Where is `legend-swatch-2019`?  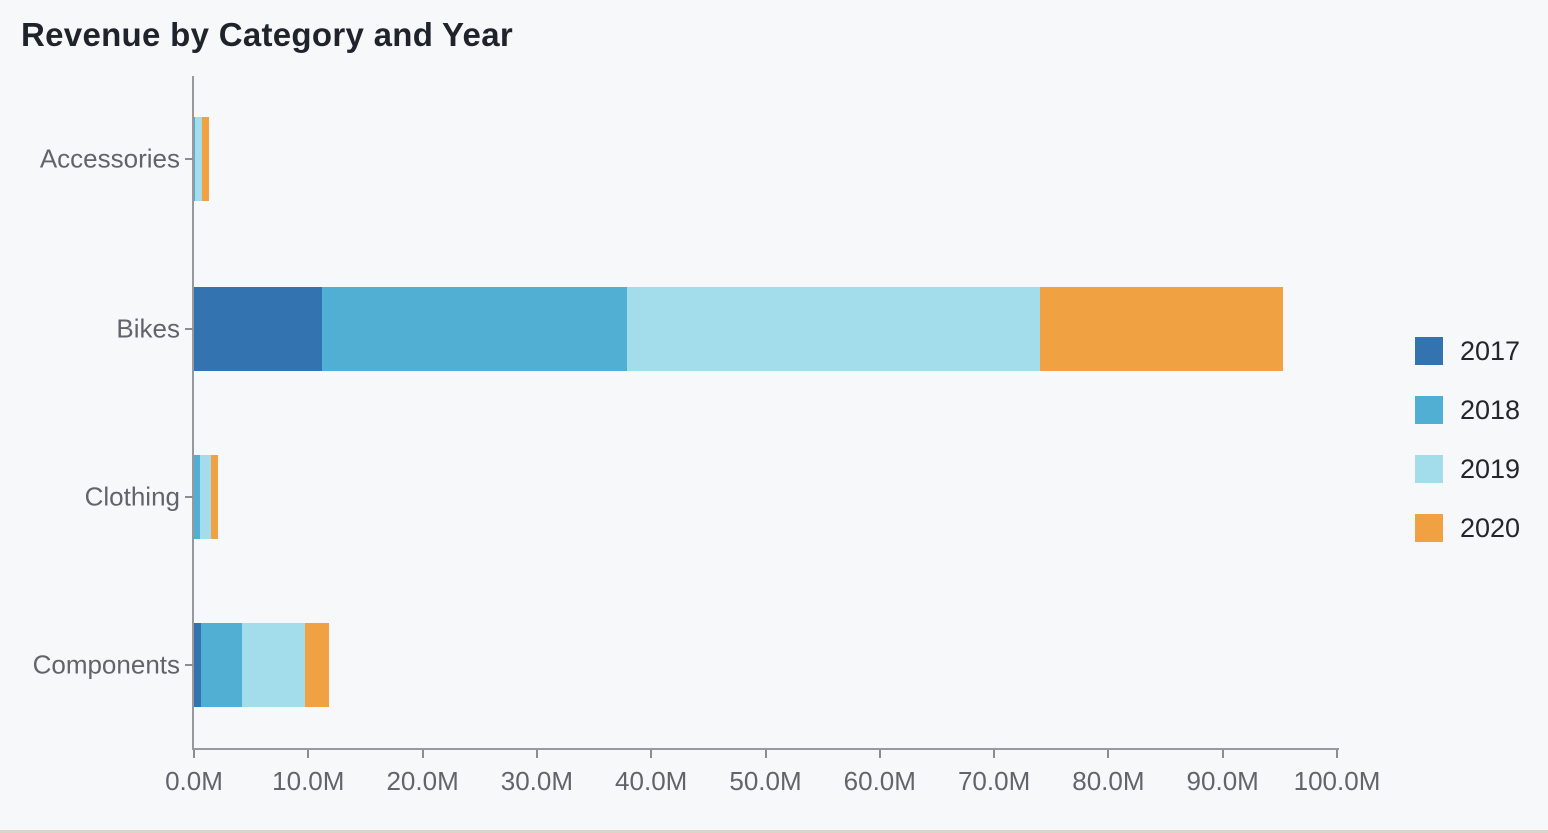
legend-swatch-2019 is located at coordinates (1429, 469).